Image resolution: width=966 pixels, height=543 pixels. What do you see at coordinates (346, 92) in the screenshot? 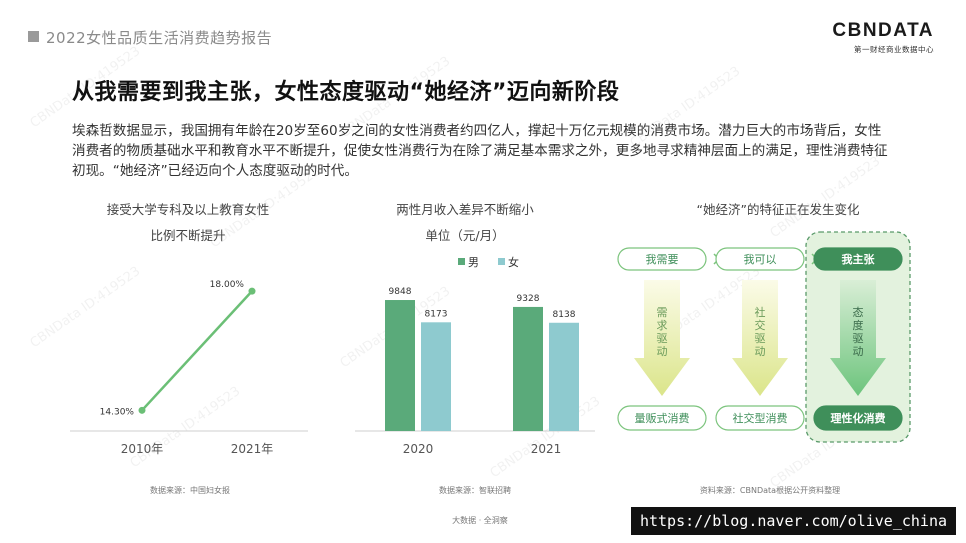
I see `page-headline: 从我需要到我主张，女性态度驱动“她经济”迈向新阶段` at bounding box center [346, 92].